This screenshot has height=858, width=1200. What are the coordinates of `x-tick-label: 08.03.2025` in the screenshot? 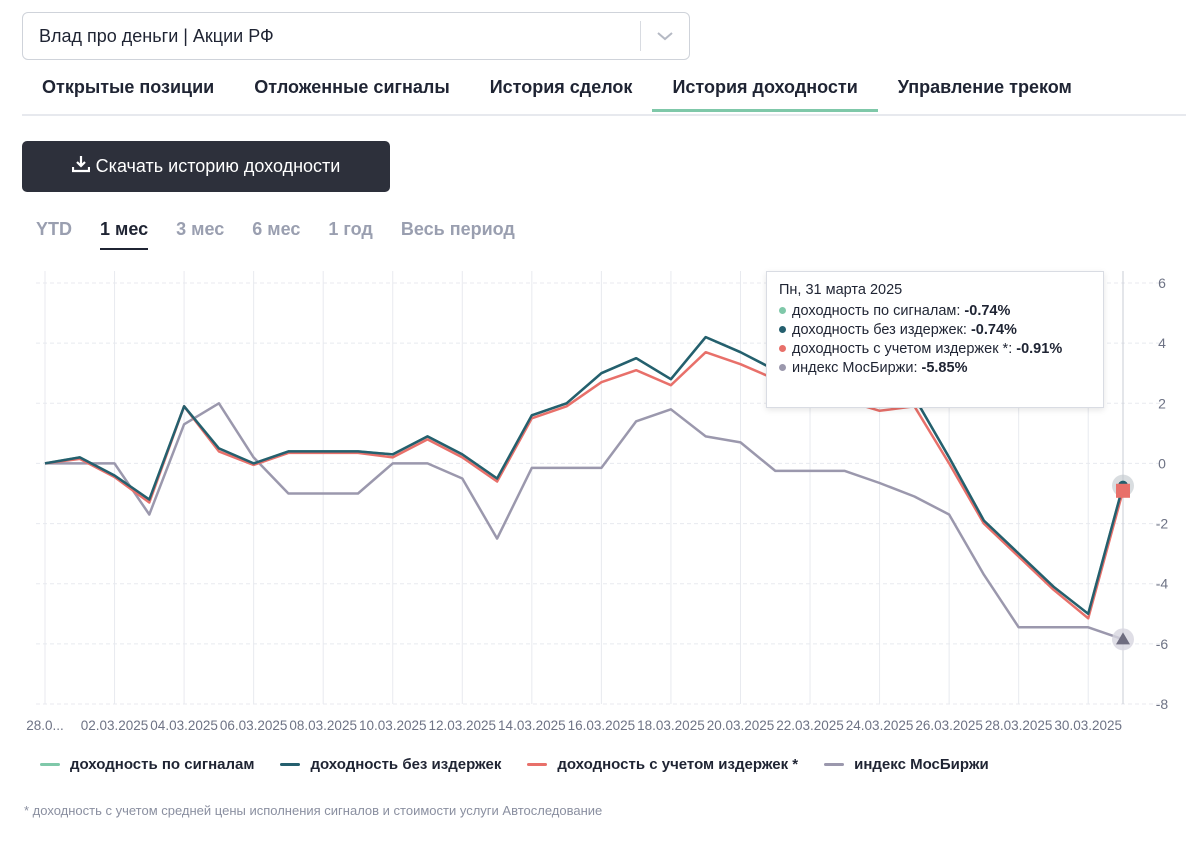 It's located at (323, 725).